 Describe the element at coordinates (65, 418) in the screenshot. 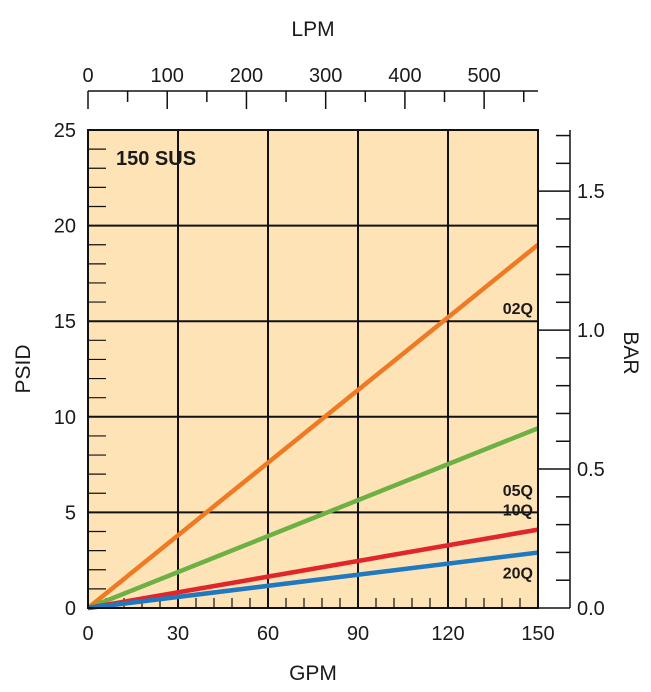

I see `y-tick-label: 10` at that location.